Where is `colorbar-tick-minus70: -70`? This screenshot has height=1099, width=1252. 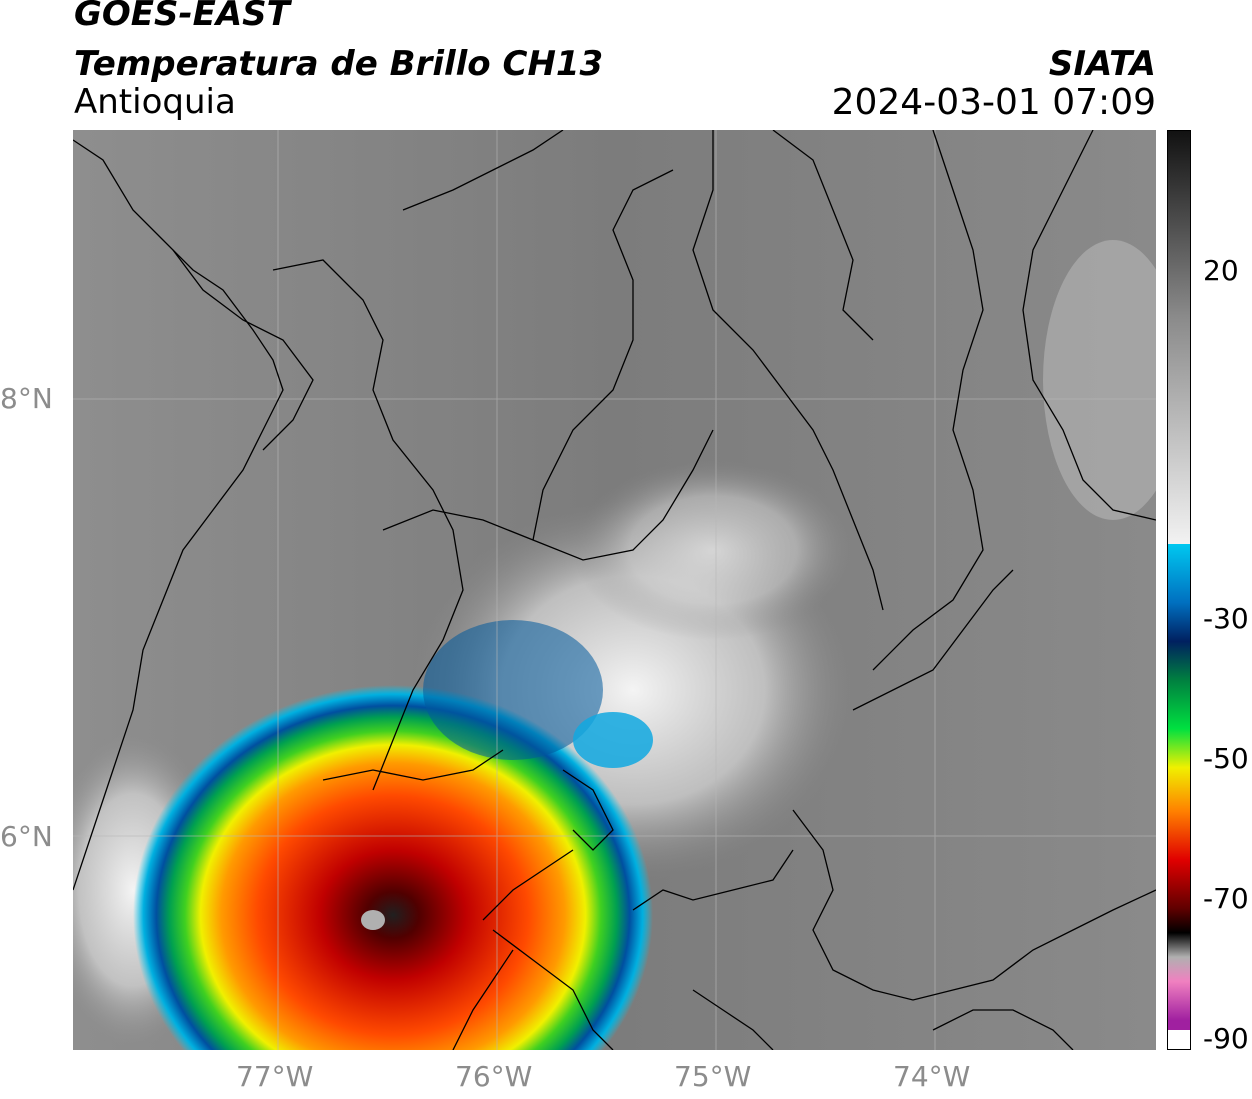 colorbar-tick-minus70: -70 is located at coordinates (1226, 898).